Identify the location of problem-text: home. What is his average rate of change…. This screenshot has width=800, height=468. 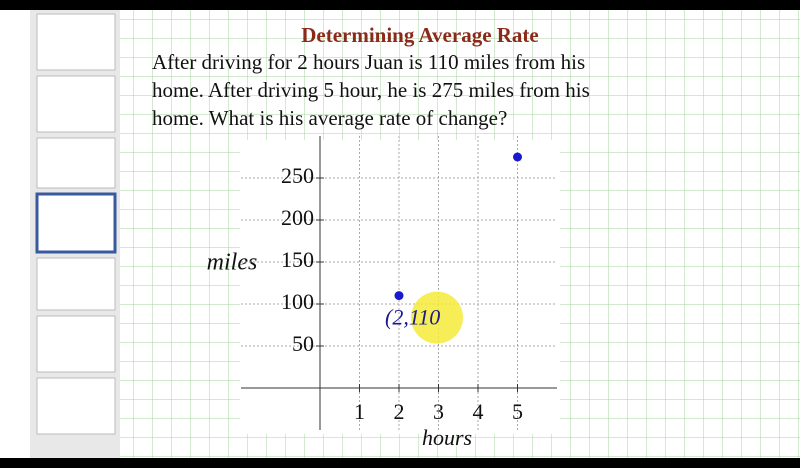
(329, 118).